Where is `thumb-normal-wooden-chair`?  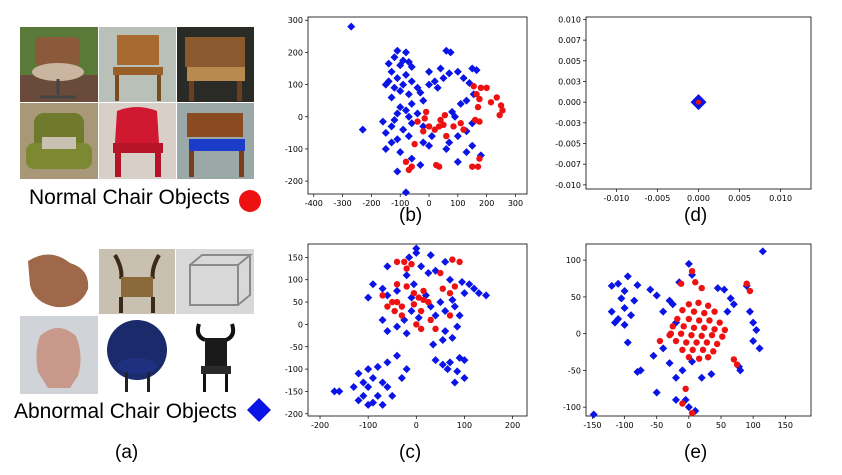
thumb-normal-wooden-chair is located at coordinates (137, 64).